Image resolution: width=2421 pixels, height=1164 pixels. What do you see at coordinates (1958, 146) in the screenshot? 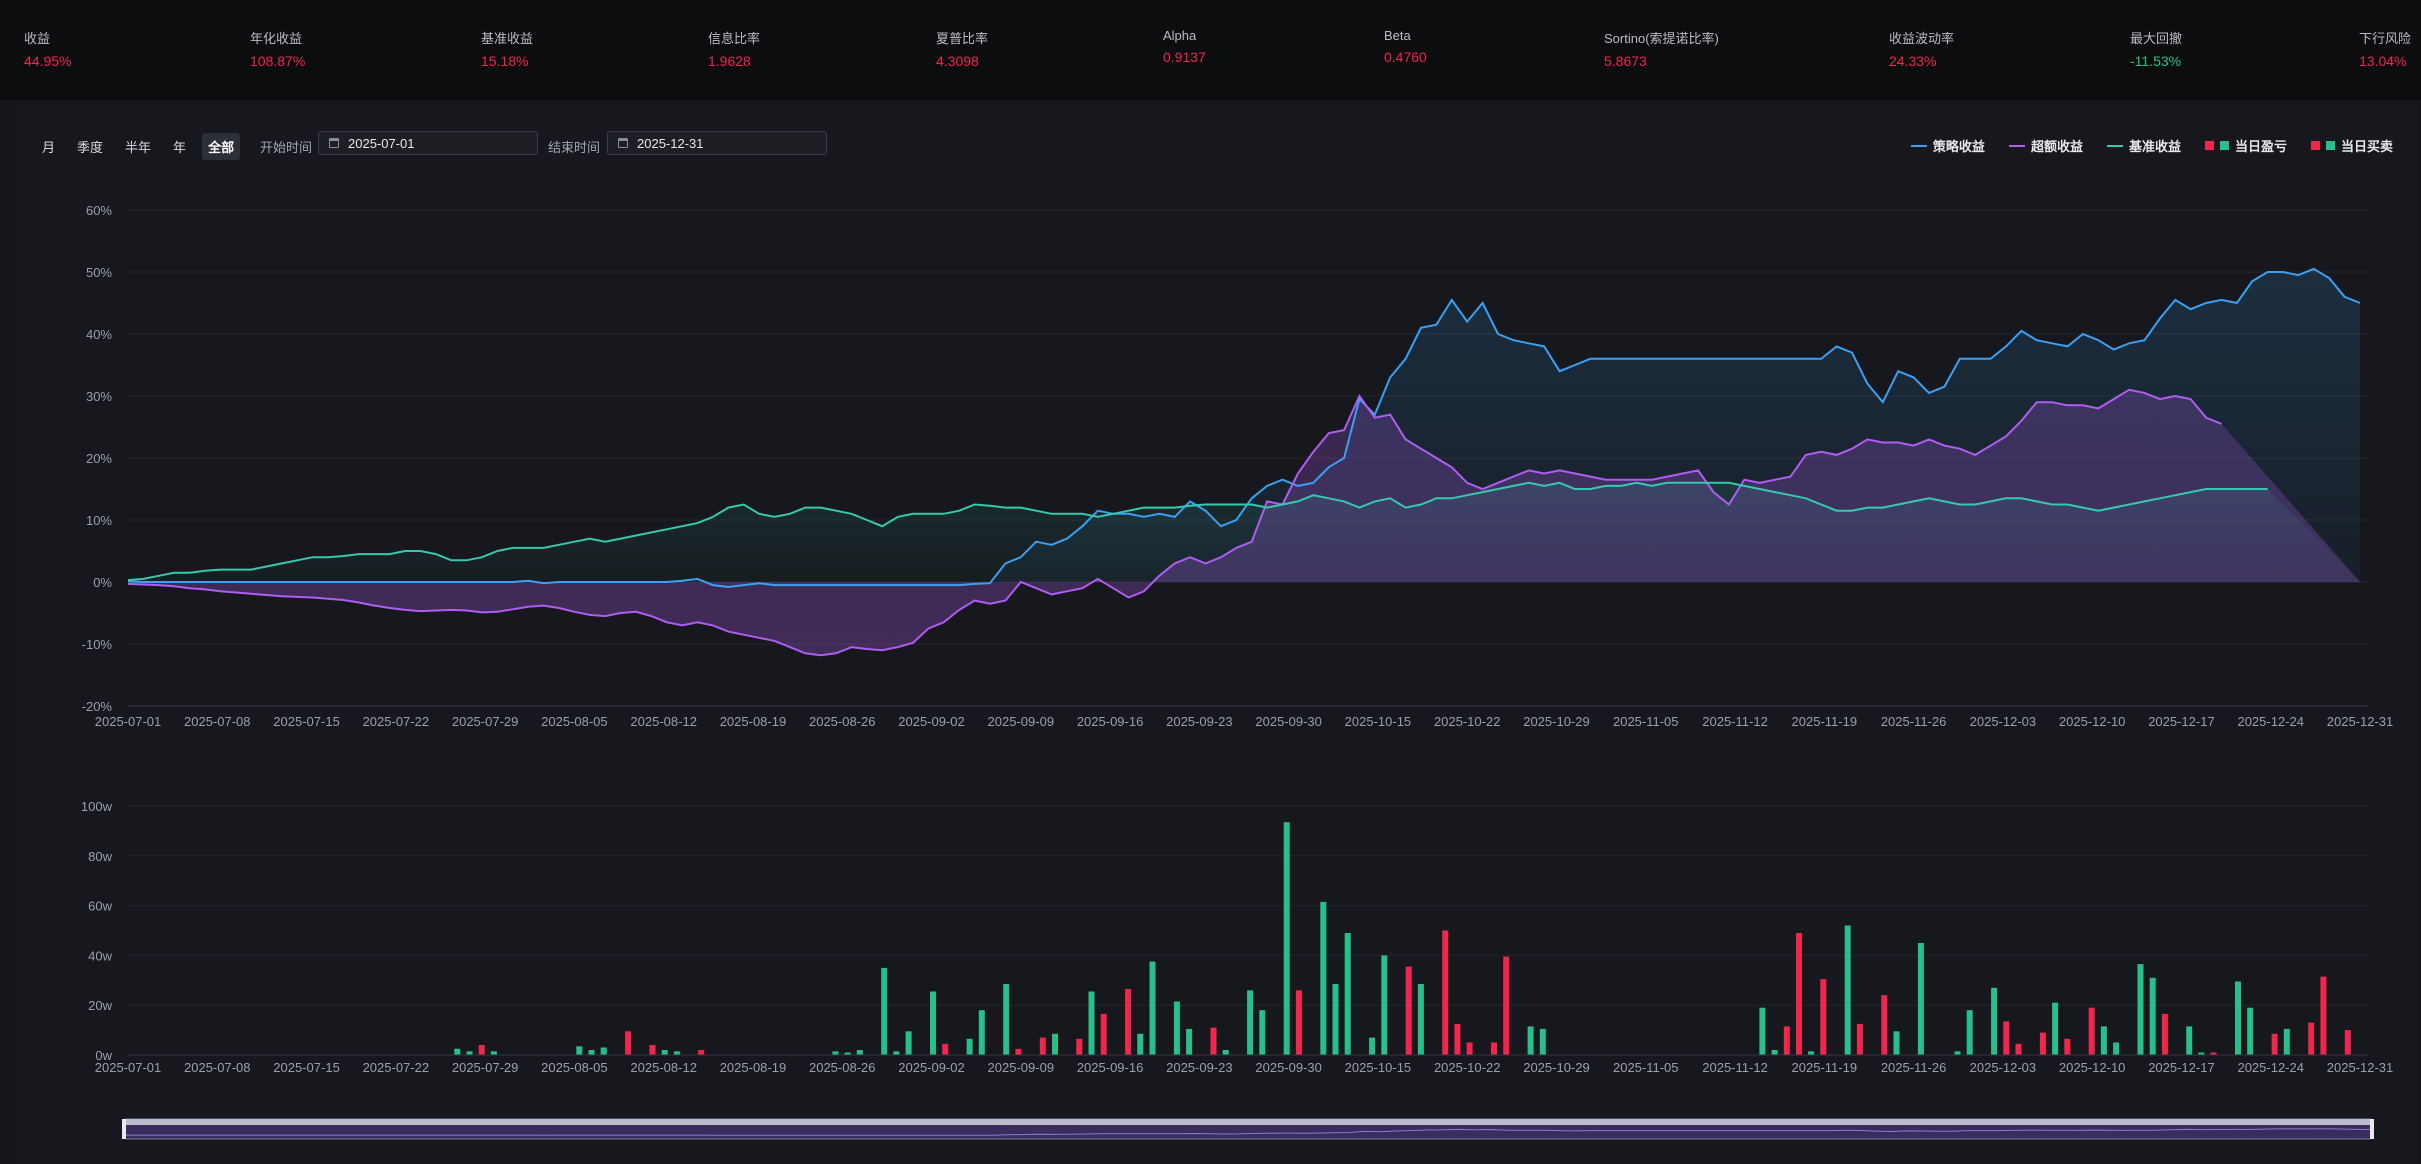
I see `legend-label: 策略收益` at bounding box center [1958, 146].